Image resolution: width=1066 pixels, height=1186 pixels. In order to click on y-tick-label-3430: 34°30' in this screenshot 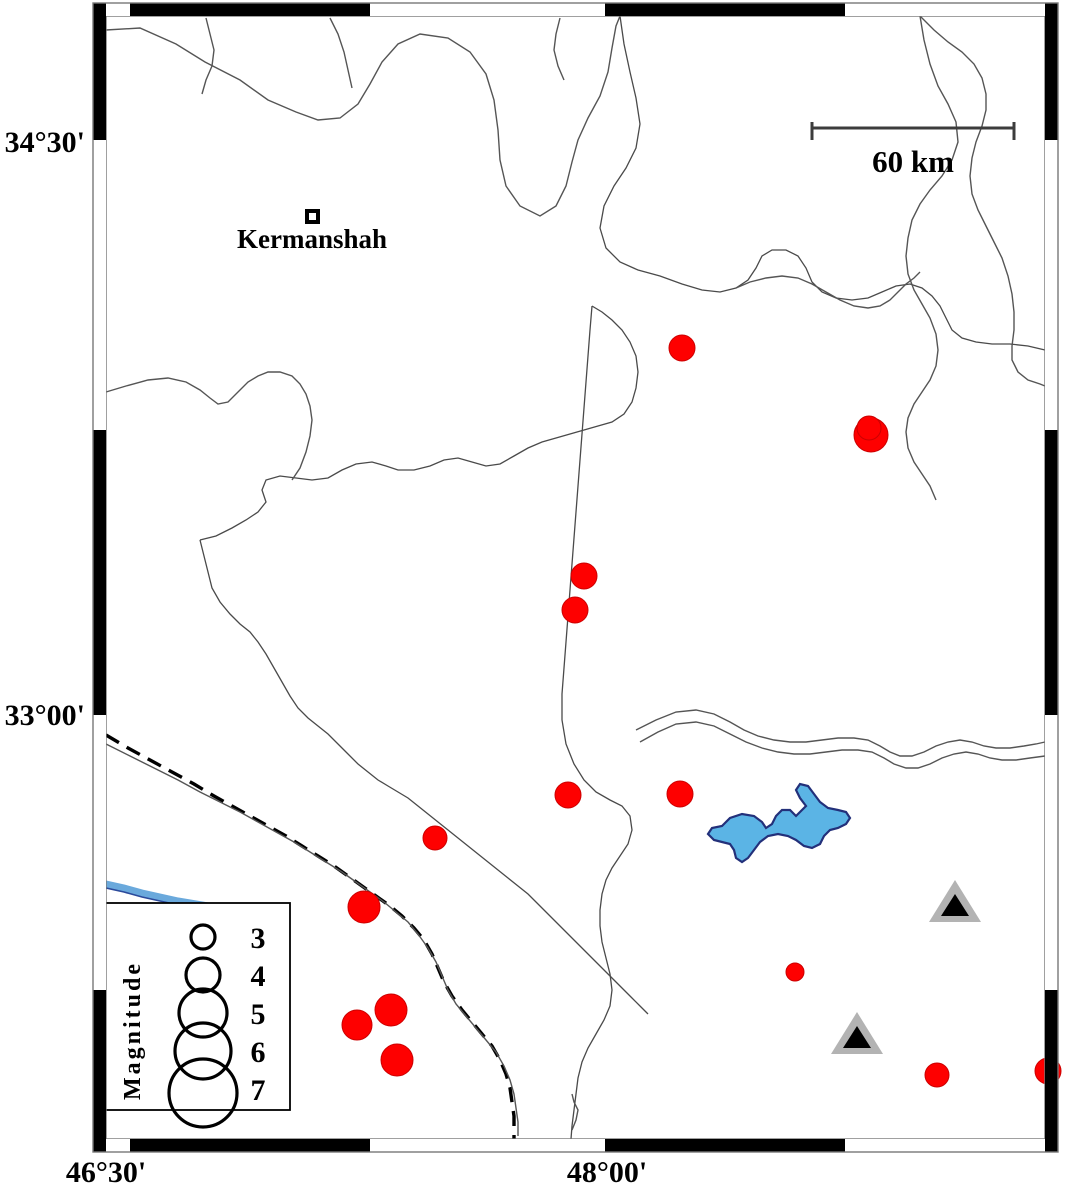, I will do `click(45, 142)`.